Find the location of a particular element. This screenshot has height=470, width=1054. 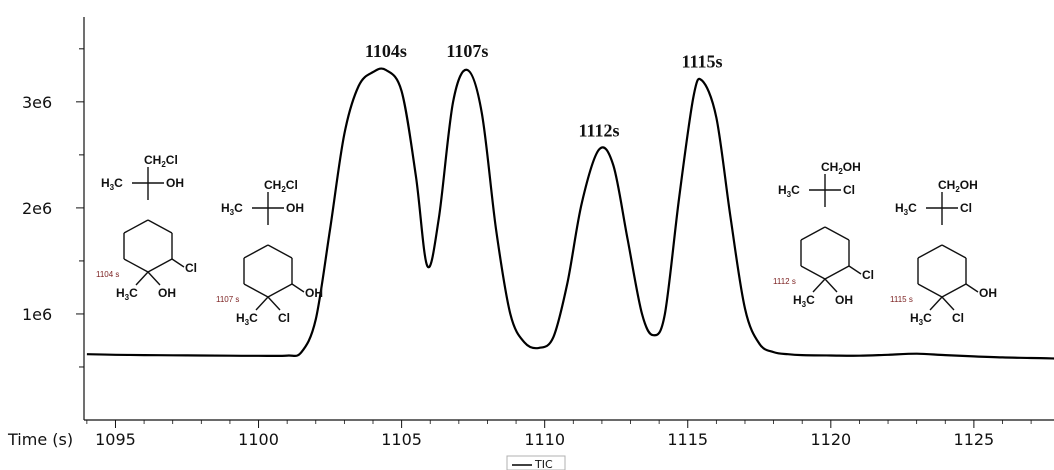

structure-s2: CH2Cl H3C OH OH H3C Cl 1107 s is located at coordinates (269, 252).